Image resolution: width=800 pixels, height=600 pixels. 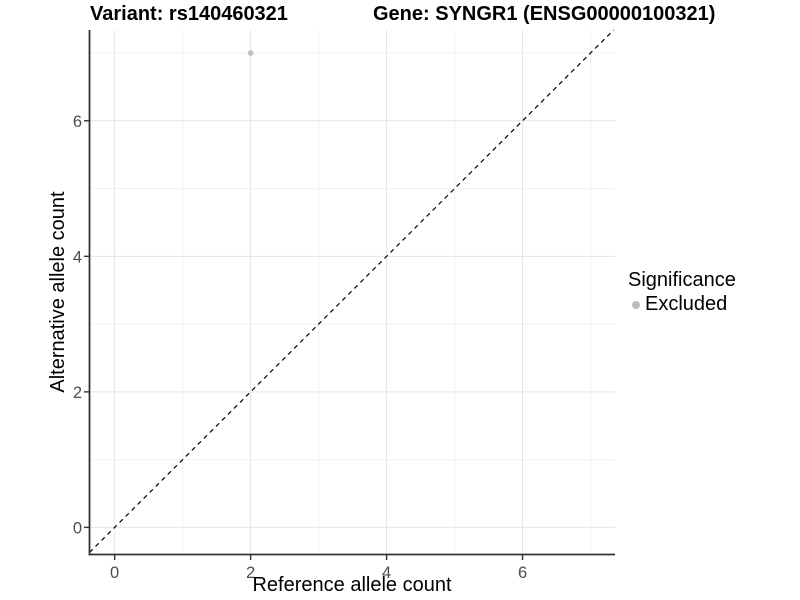 I want to click on y-tick-label: 4, so click(x=77, y=257).